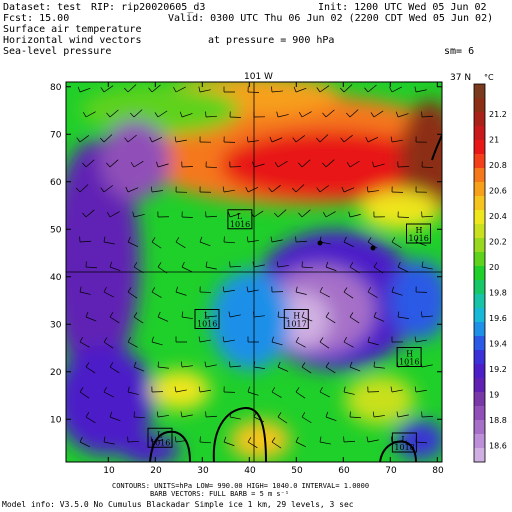 The width and height of the screenshot is (512, 512). What do you see at coordinates (498, 293) in the screenshot?
I see `colorbar-label: 19.8` at bounding box center [498, 293].